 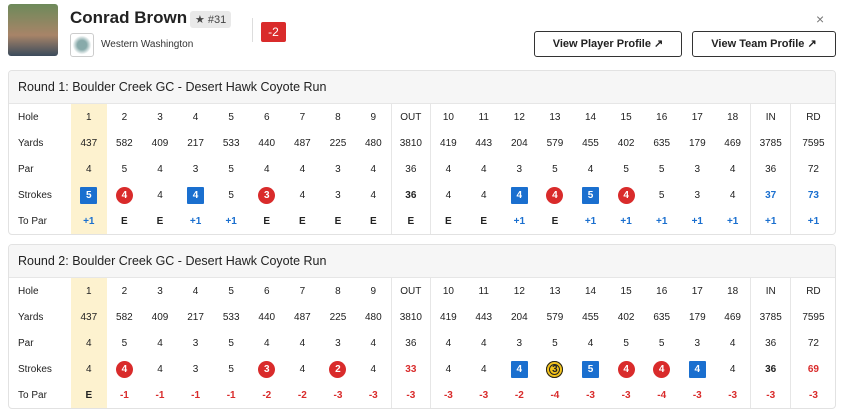 What do you see at coordinates (820, 19) in the screenshot?
I see `close-button: ×` at bounding box center [820, 19].